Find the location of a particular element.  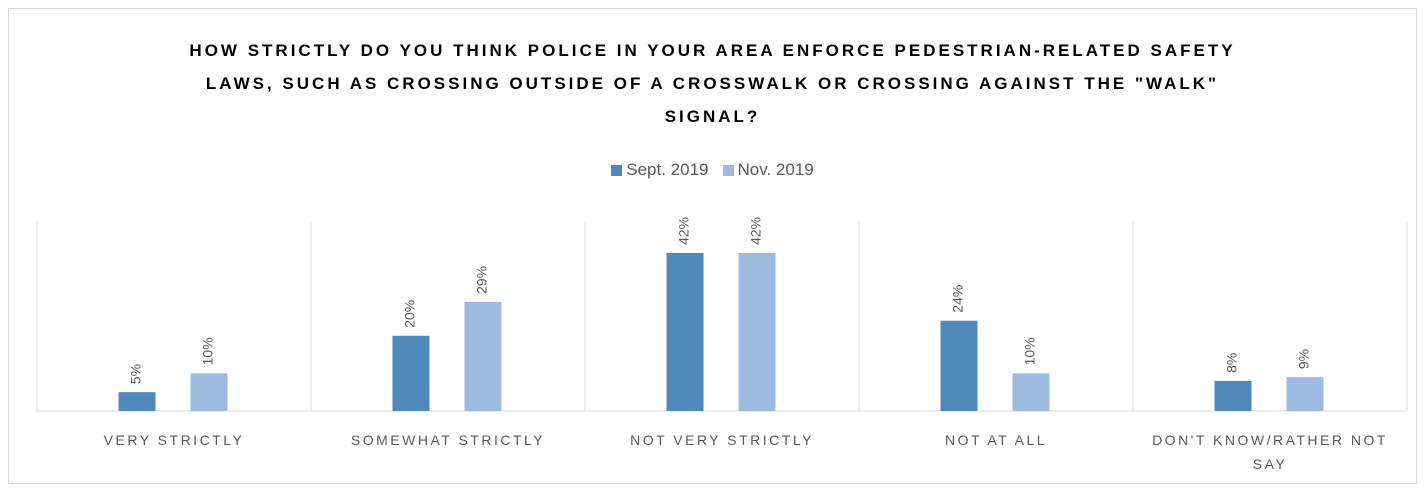

x-tick-label: VERY STRICTLY is located at coordinates (174, 440).